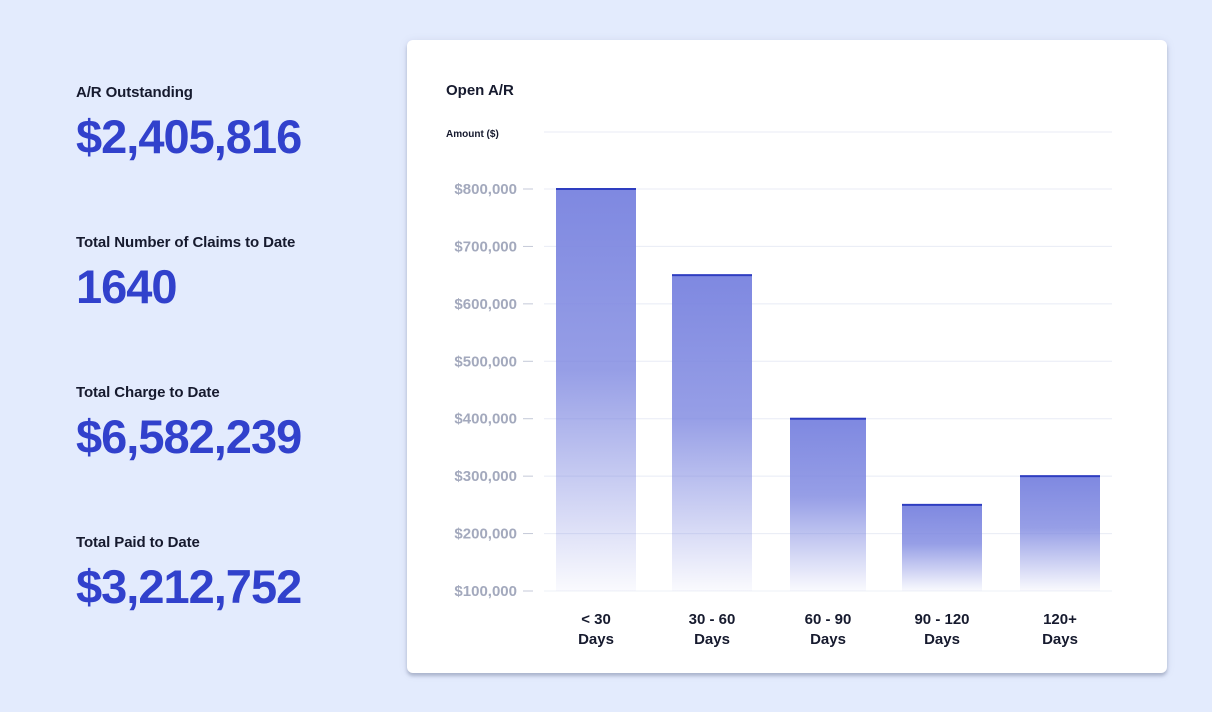 The width and height of the screenshot is (1212, 712). Describe the element at coordinates (138, 542) in the screenshot. I see `stat-label: Total Paid to Date` at that location.